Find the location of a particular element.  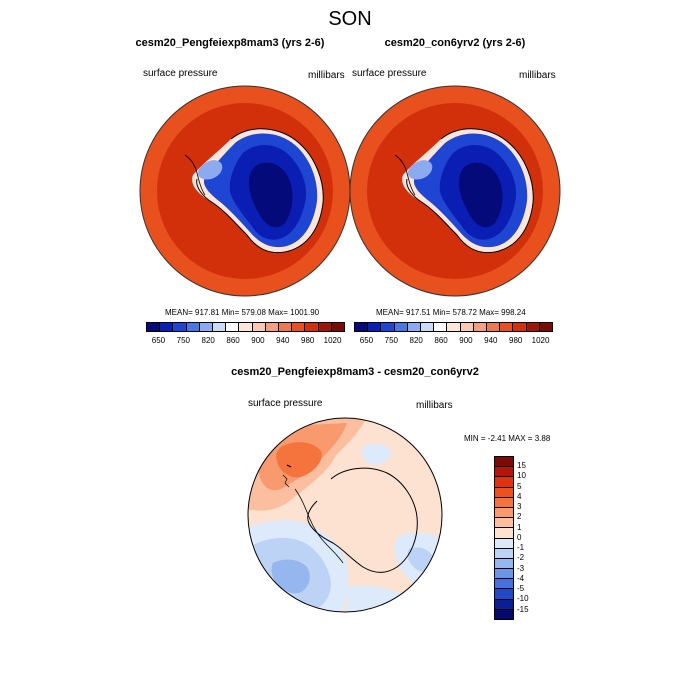

panel1-units: millibars is located at coordinates (326, 75).